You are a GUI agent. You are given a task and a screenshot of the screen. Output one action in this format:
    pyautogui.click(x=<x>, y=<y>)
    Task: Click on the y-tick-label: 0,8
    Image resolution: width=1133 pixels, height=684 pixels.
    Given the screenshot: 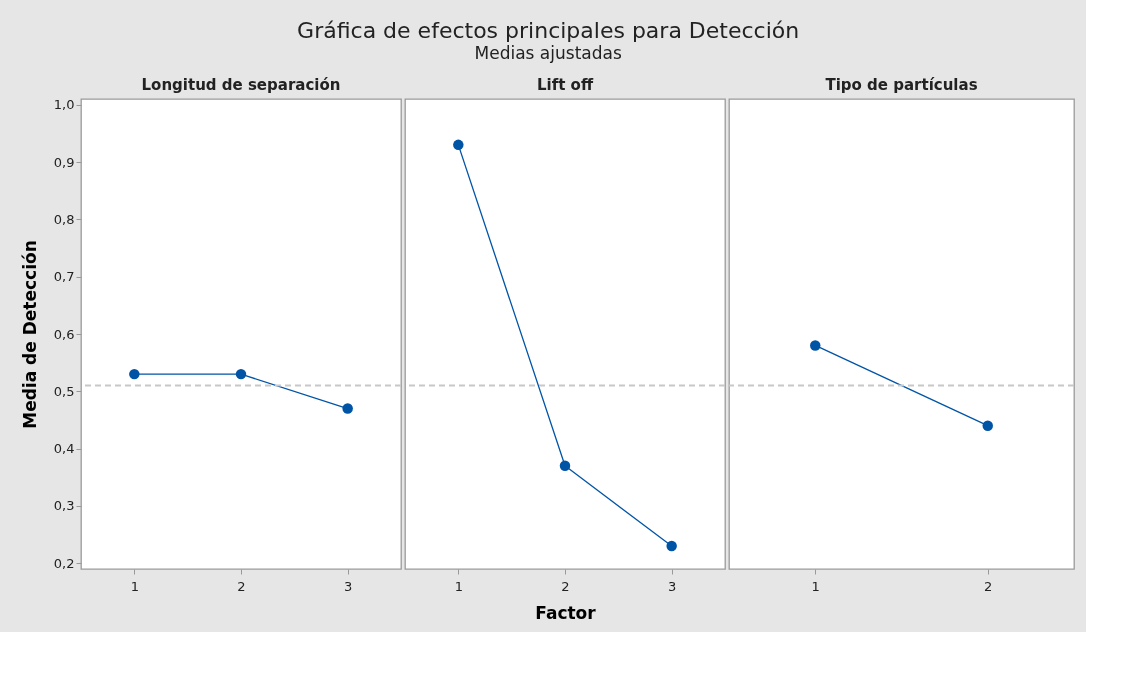 What is the action you would take?
    pyautogui.click(x=64, y=219)
    